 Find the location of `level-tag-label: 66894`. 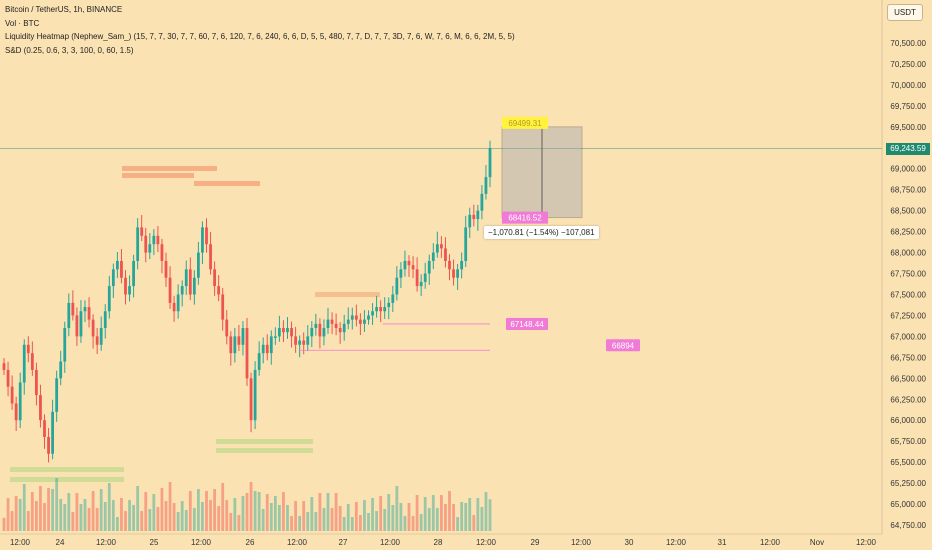

level-tag-label: 66894 is located at coordinates (623, 345).